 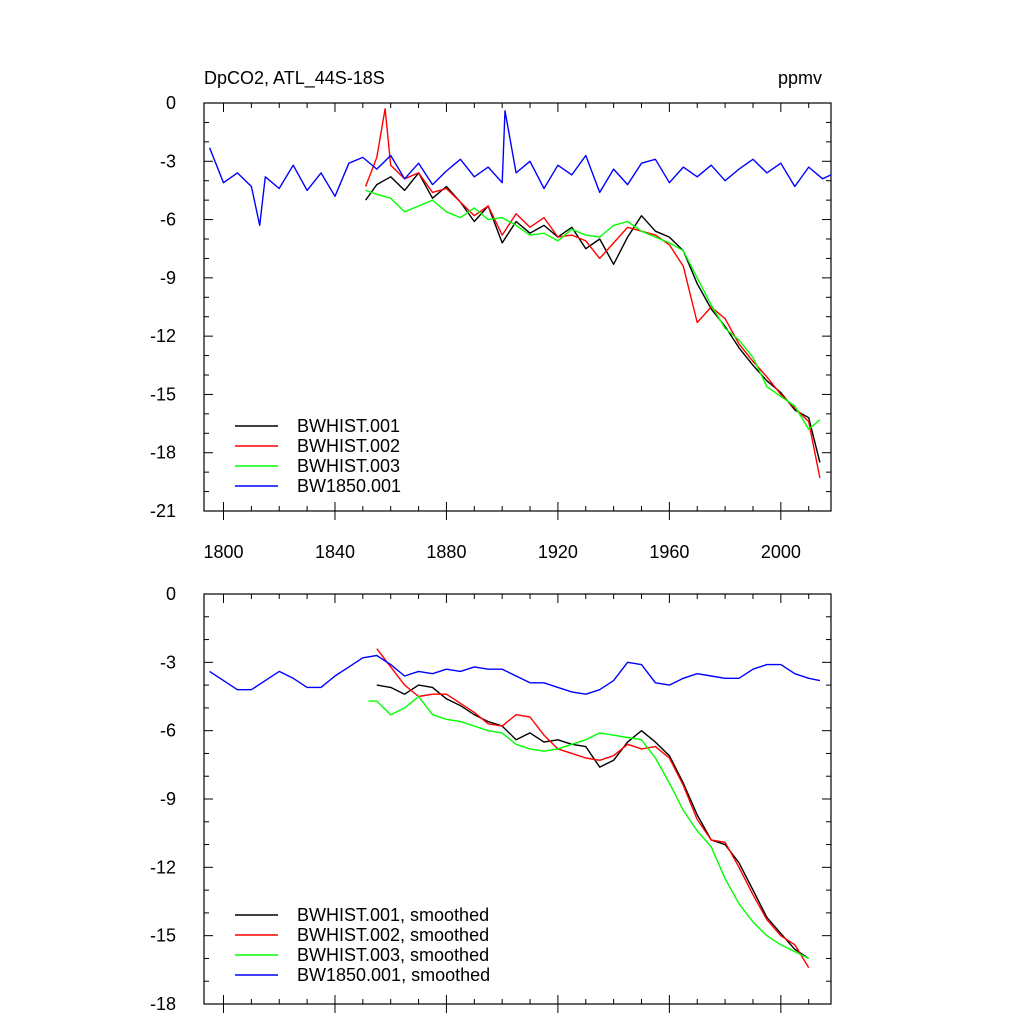 I want to click on series-line-bwhist-003-smoothed, so click(x=589, y=827).